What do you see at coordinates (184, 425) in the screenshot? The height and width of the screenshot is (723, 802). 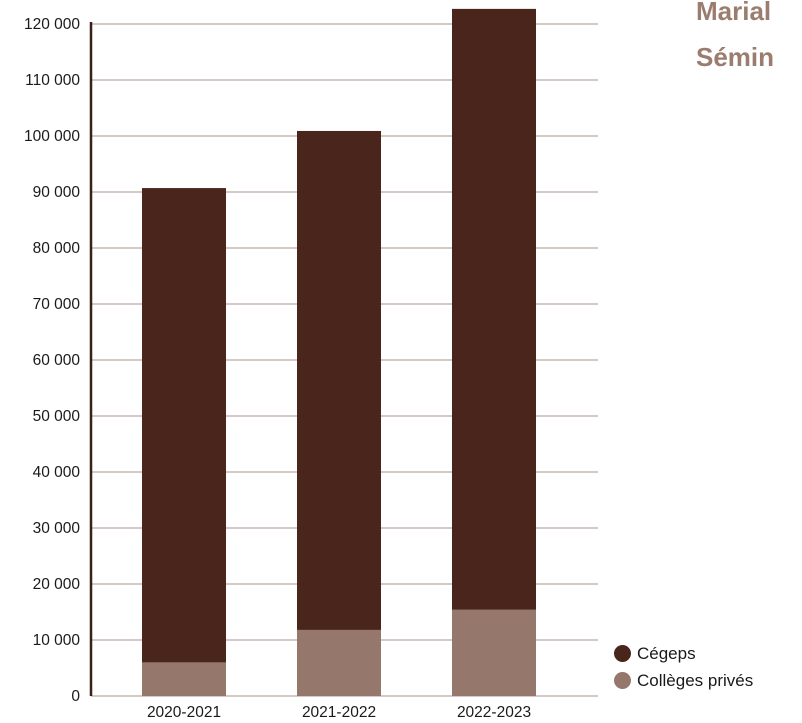 I see `bar-cegeps-2020-2021` at bounding box center [184, 425].